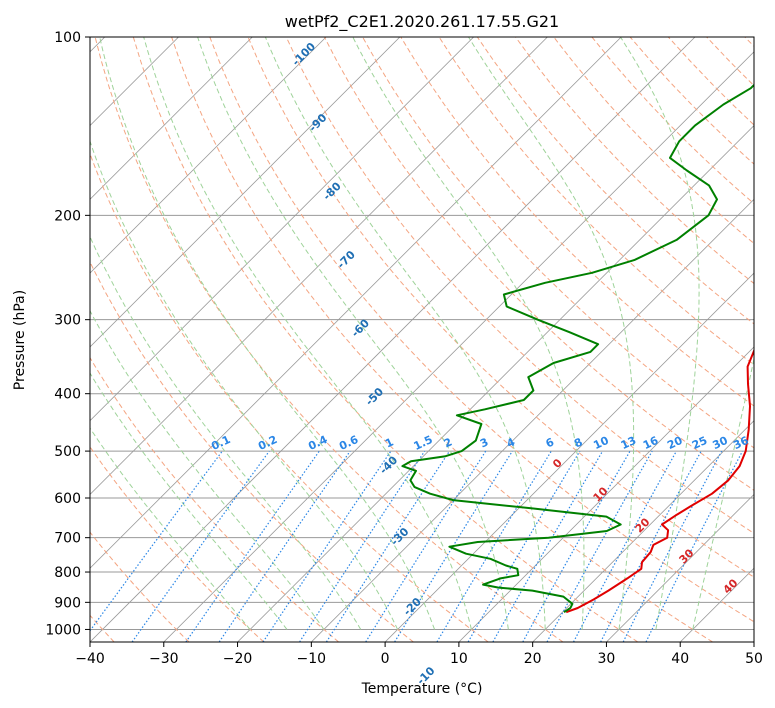 This screenshot has height=708, width=775. Describe the element at coordinates (721, 443) in the screenshot. I see `mixing-ratio-label: 30` at that location.